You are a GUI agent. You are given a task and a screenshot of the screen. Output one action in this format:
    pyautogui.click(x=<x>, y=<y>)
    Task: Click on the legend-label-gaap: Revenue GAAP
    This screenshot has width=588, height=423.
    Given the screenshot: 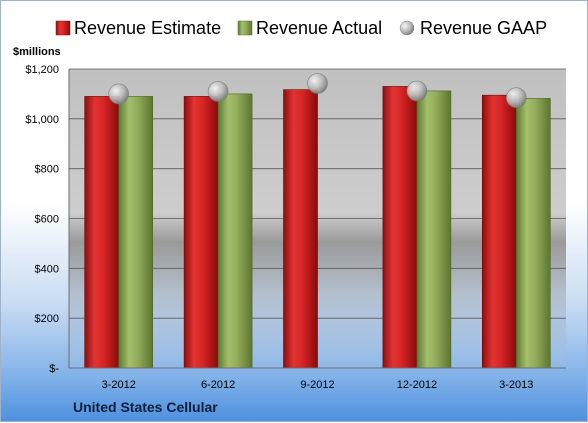 What is the action you would take?
    pyautogui.click(x=483, y=28)
    